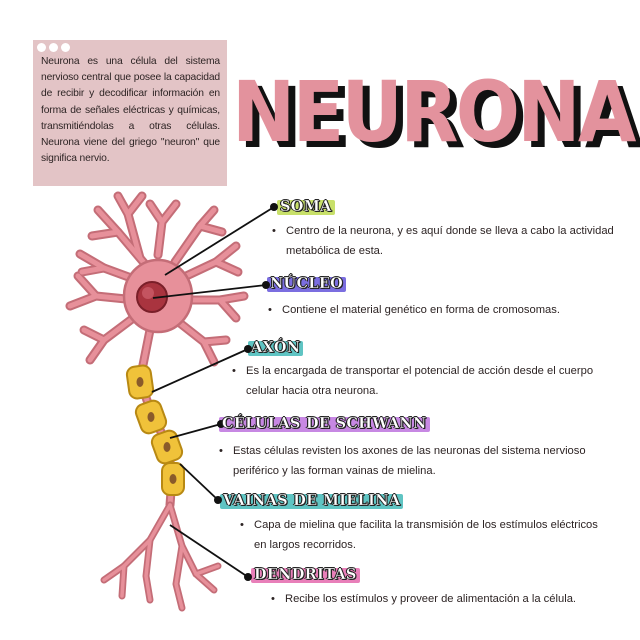 This screenshot has width=640, height=640. Describe the element at coordinates (305, 575) in the screenshot. I see `heading-dendritas: DENDRITAS` at that location.